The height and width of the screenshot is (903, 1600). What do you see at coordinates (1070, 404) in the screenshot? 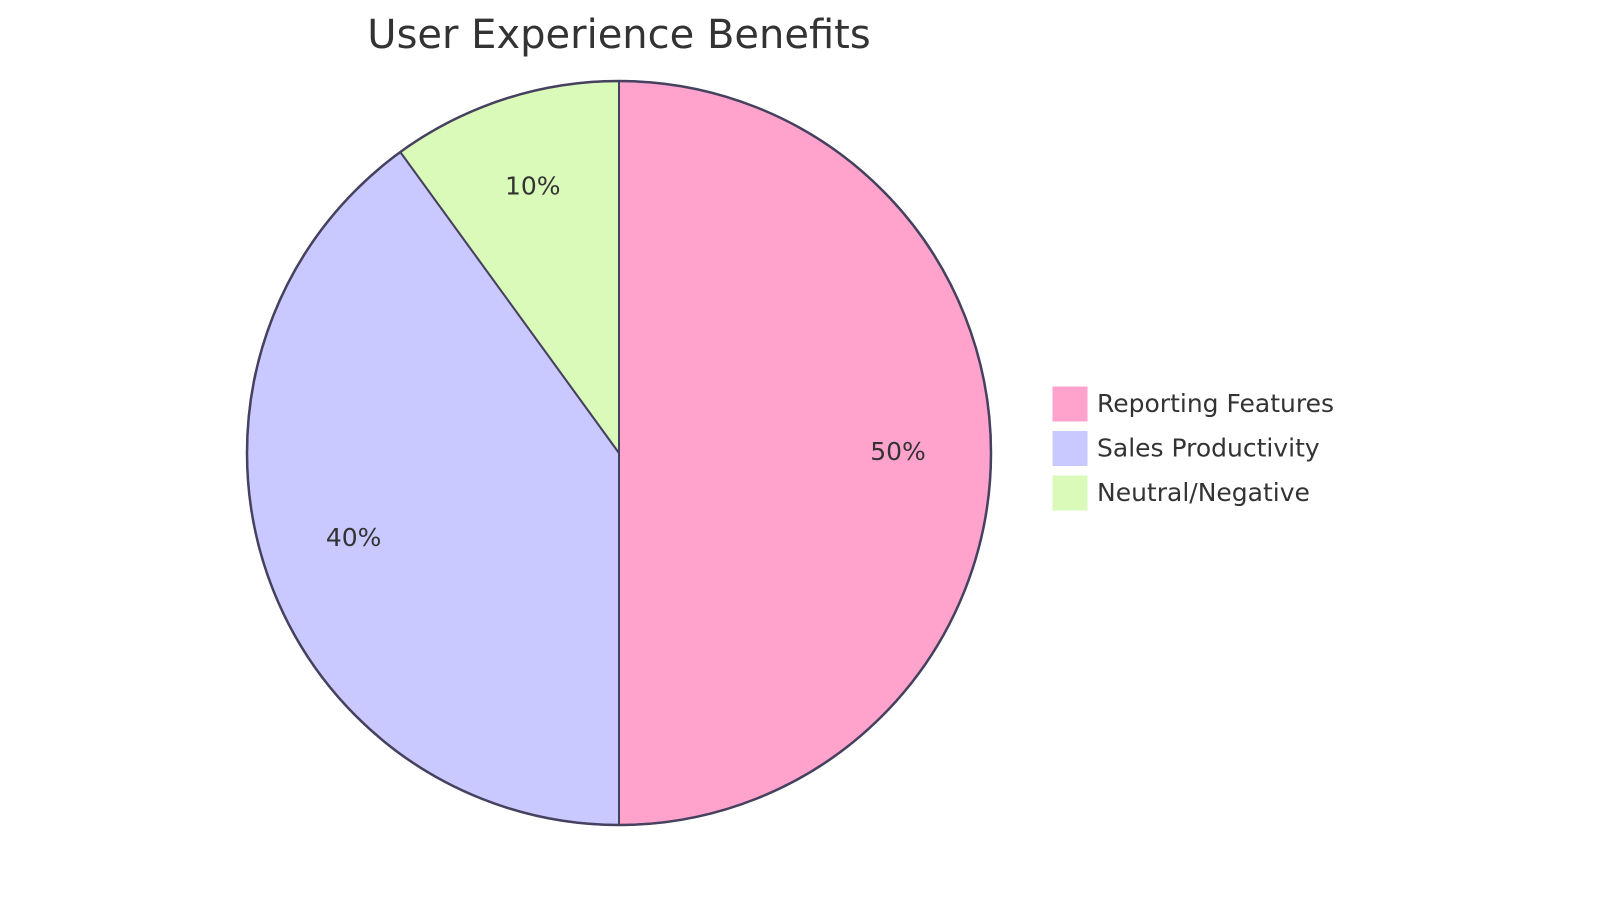
I see `legend-swatch-reporting-features` at bounding box center [1070, 404].